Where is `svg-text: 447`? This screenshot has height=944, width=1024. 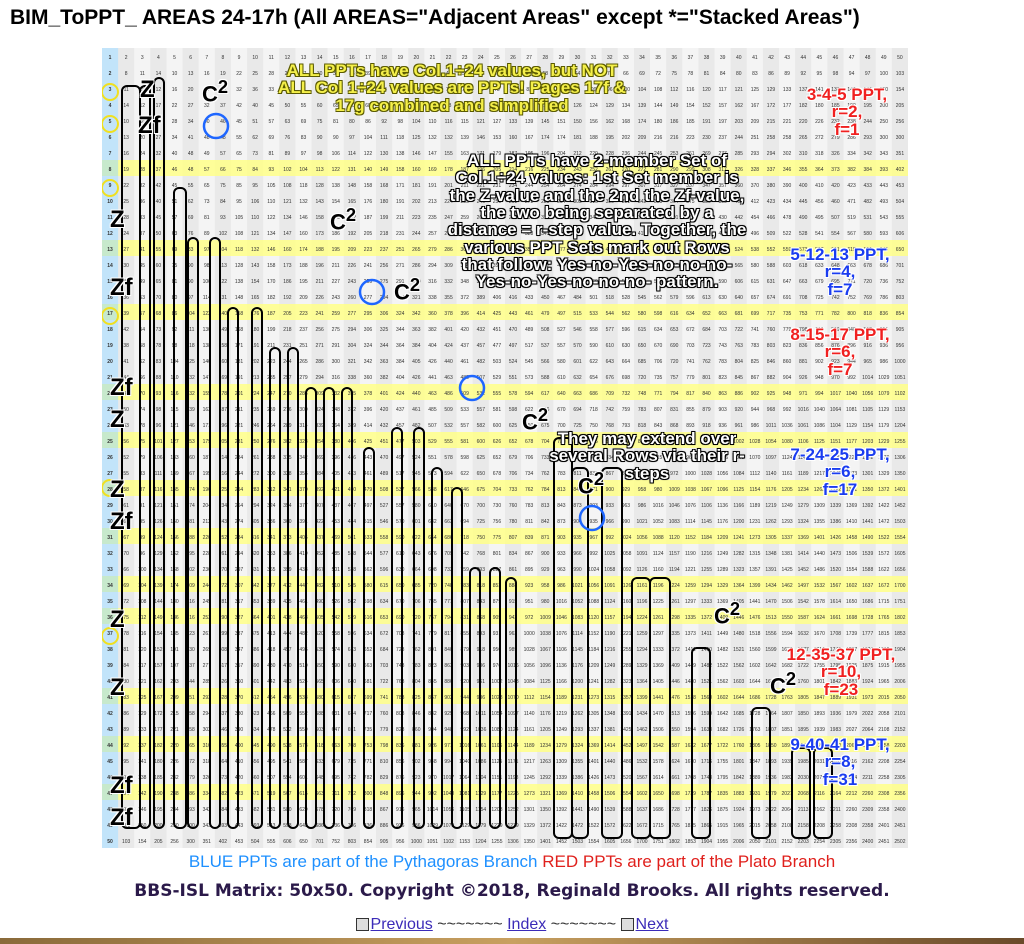 svg-text: 447 is located at coordinates (303, 586).